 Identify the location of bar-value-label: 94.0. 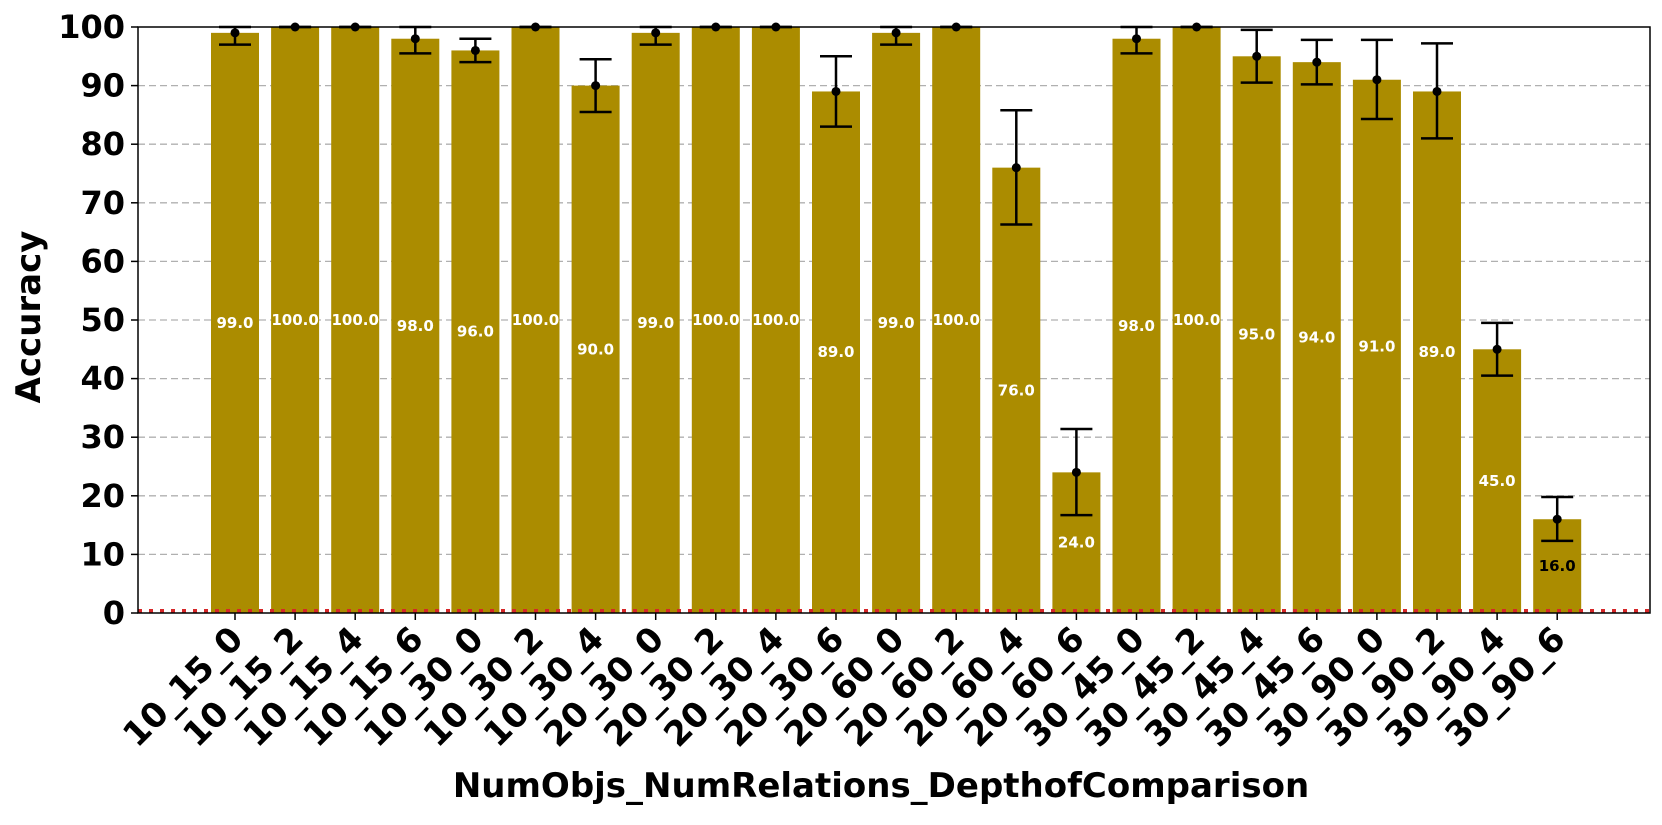
(1316, 338).